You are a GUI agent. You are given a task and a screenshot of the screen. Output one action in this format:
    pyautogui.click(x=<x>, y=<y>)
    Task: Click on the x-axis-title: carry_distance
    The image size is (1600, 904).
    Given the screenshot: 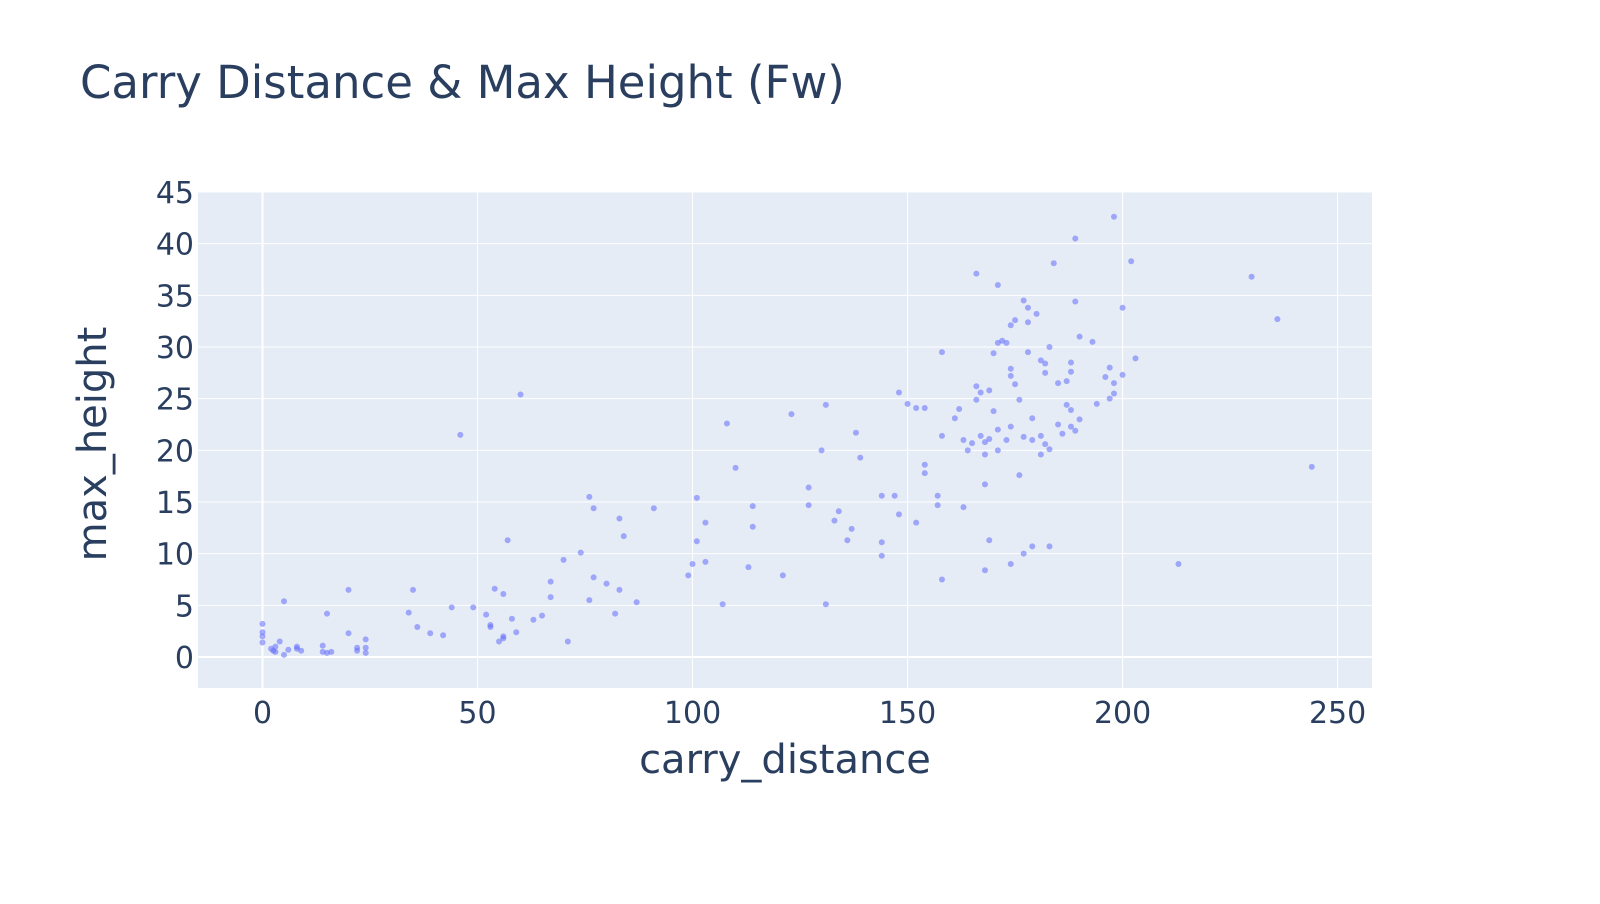 What is the action you would take?
    pyautogui.click(x=785, y=760)
    